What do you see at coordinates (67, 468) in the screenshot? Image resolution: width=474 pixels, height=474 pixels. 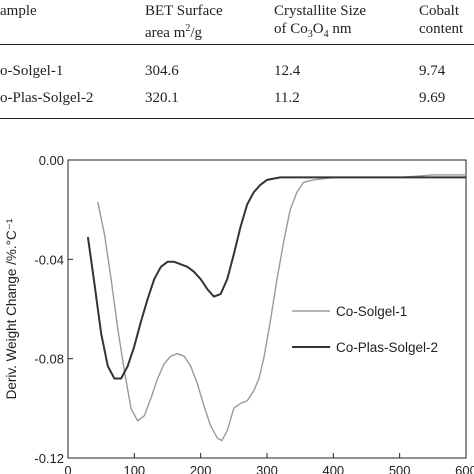 I see `x-tick-label: 0` at bounding box center [67, 468].